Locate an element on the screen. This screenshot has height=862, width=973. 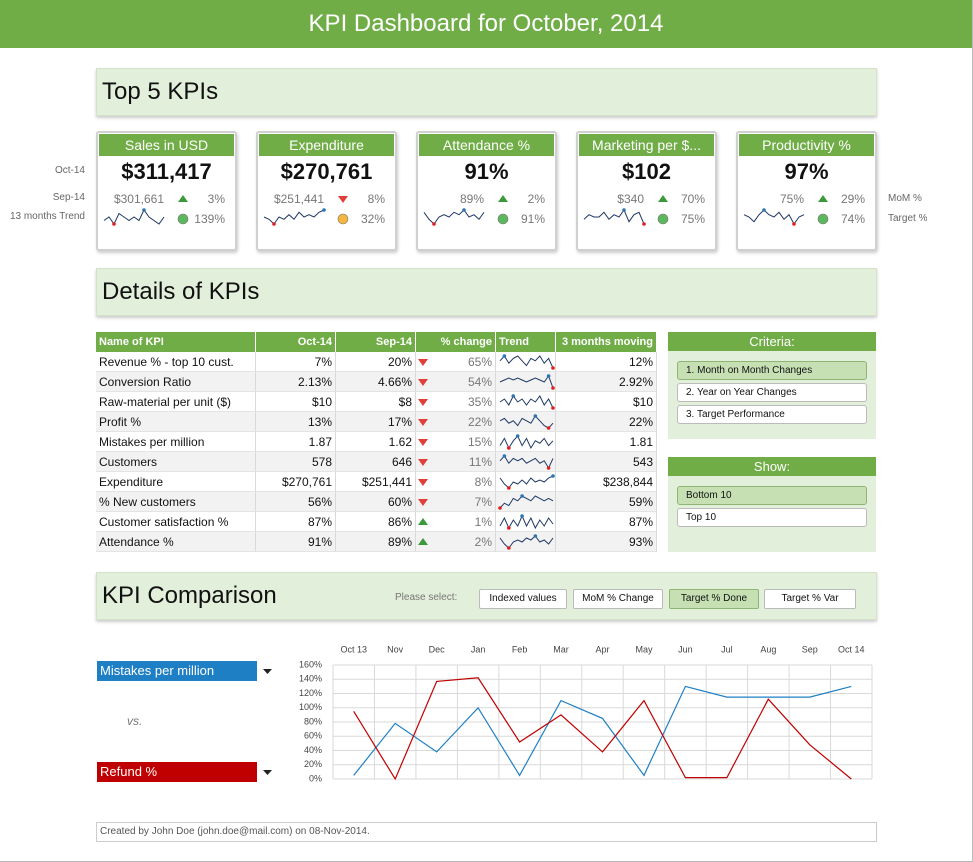
table-cell: 54% is located at coordinates (456, 382).